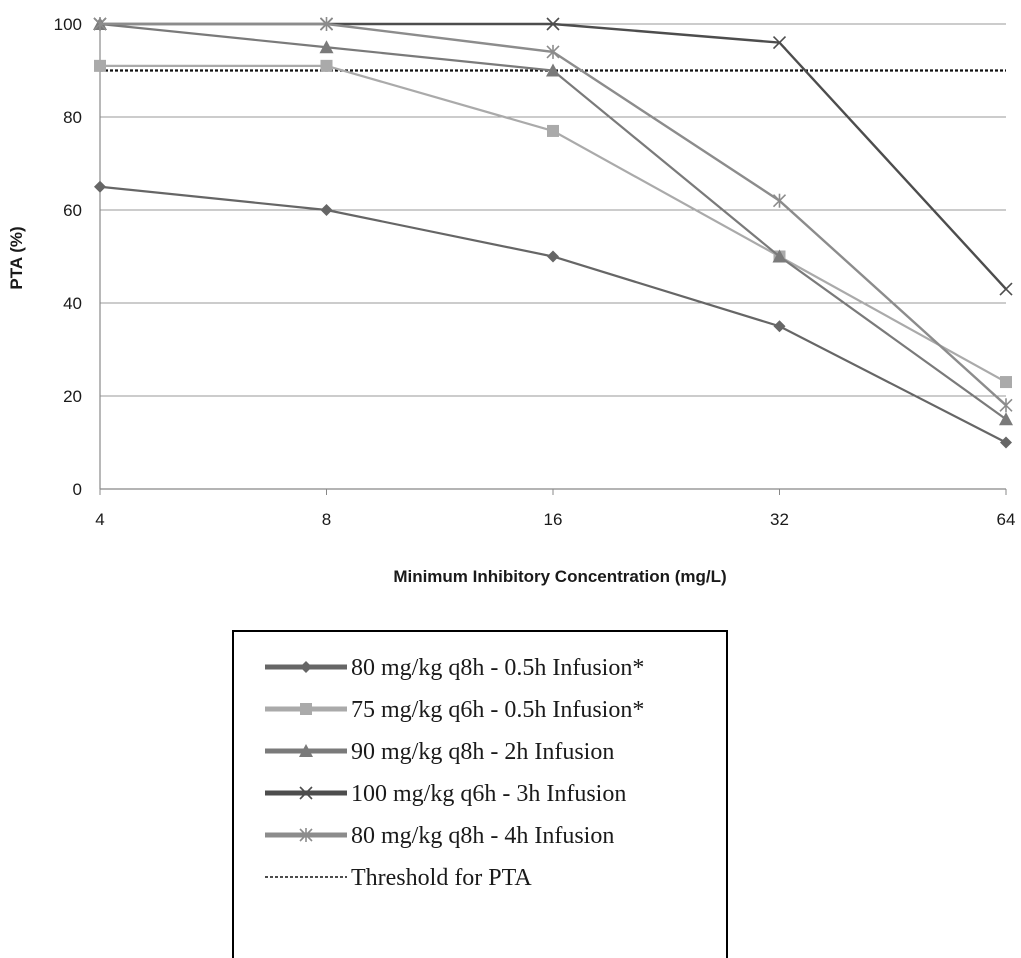 The height and width of the screenshot is (958, 1021). What do you see at coordinates (482, 836) in the screenshot?
I see `legend-label: 80 mg/kg q8h - 4h Infusion` at bounding box center [482, 836].